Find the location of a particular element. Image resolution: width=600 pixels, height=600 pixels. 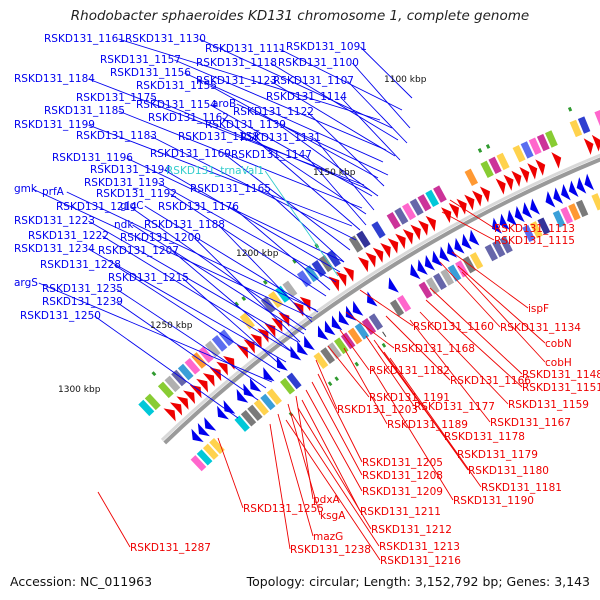

forward-gene-label: RSKD131_1207 is located at coordinates (138, 251).